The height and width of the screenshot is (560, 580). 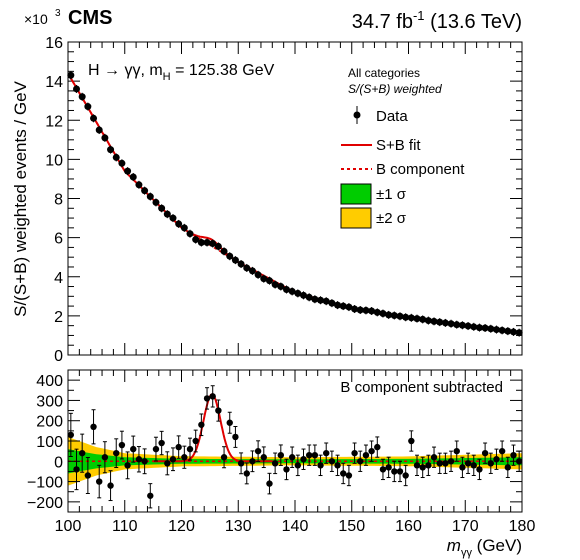 I want to click on lower-y-tick-label: −200, so click(x=45, y=503).